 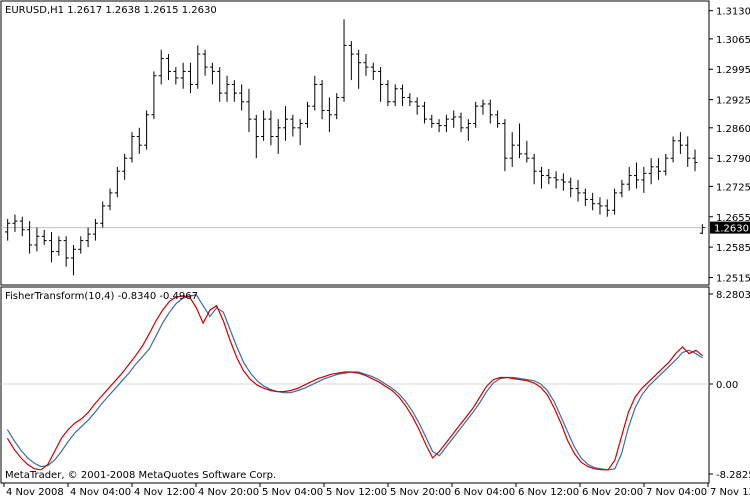 What do you see at coordinates (164, 492) in the screenshot?
I see `time-axis-label: 4 Nov 12:00` at bounding box center [164, 492].